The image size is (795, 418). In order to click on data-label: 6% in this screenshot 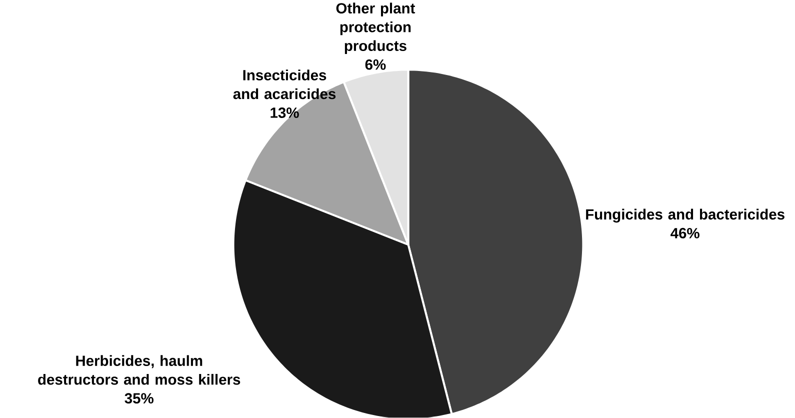, I will do `click(375, 65)`.